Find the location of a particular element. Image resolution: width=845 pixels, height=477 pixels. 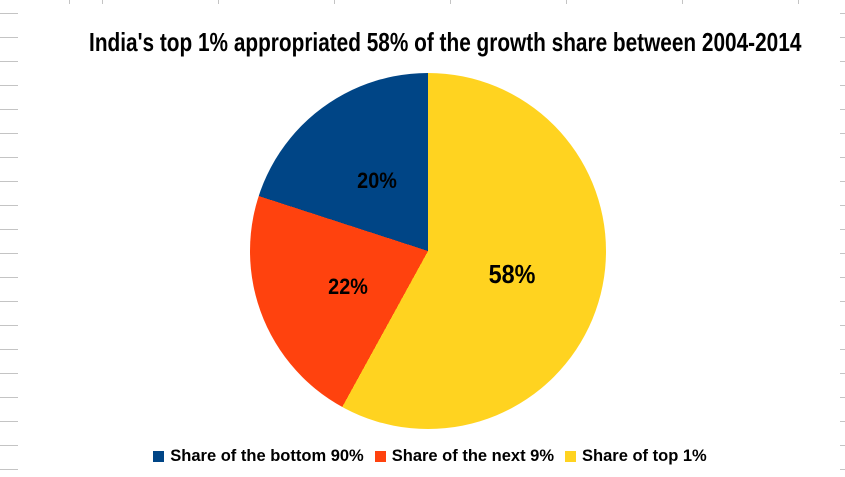

pie-data-label-next-9: 22% is located at coordinates (348, 286).